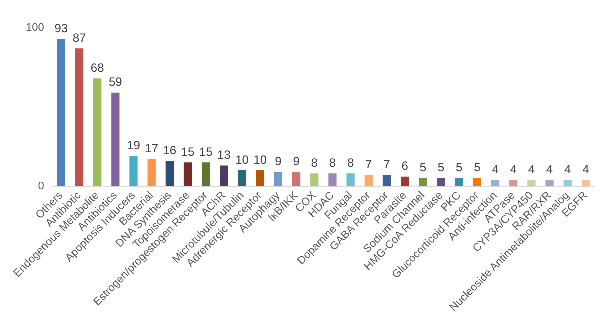 Image resolution: width=613 pixels, height=326 pixels. I want to click on data-label: 13, so click(225, 155).